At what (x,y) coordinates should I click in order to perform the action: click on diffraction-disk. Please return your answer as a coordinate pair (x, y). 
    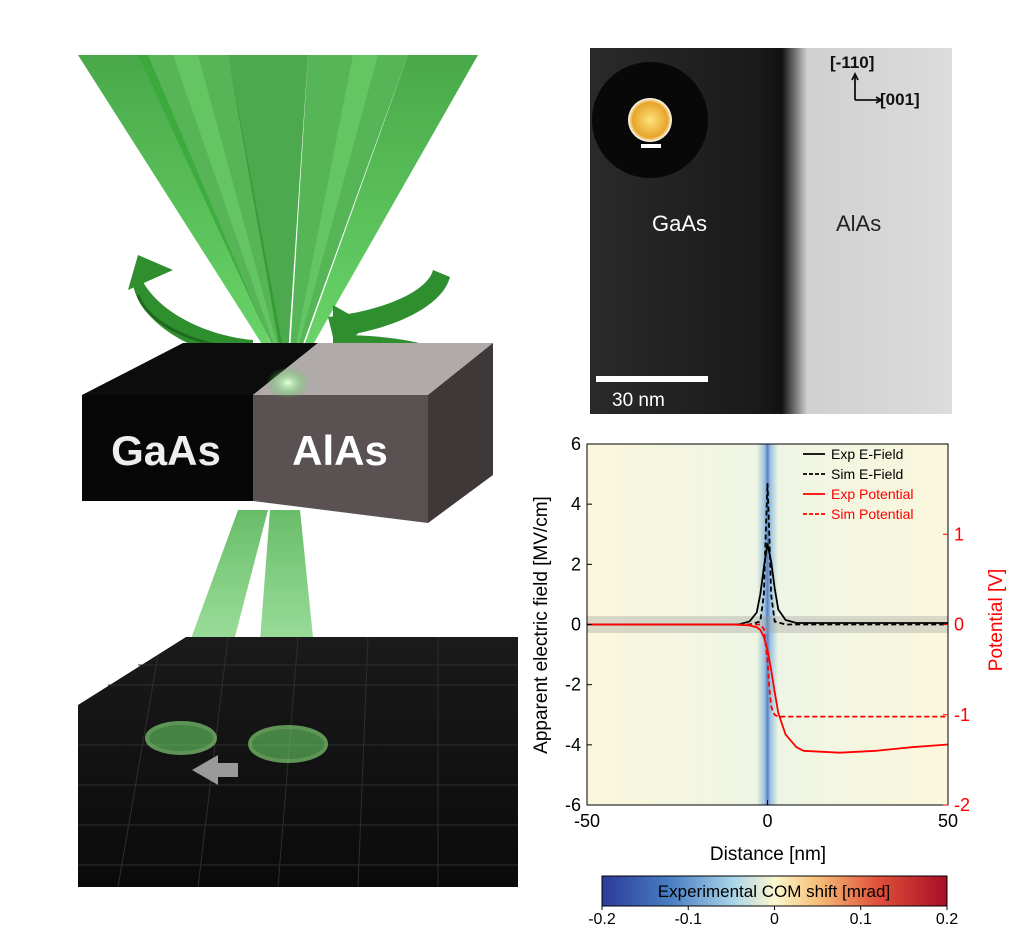
    Looking at the image, I should click on (650, 120).